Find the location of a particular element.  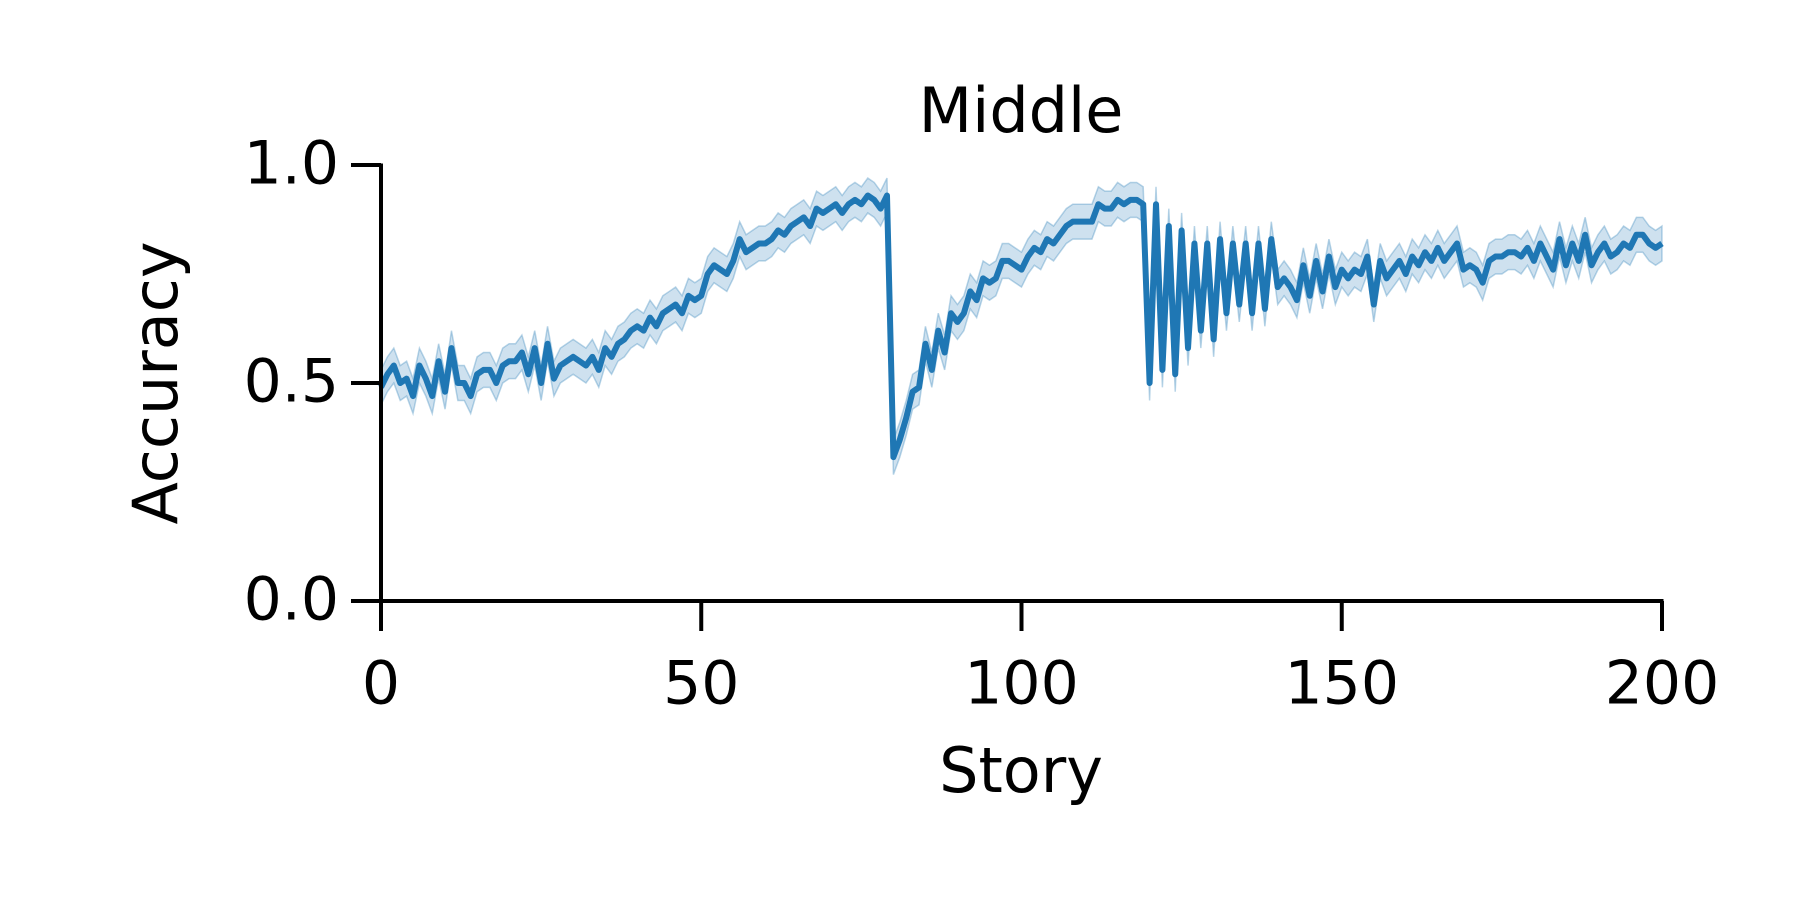

x-tick-label: 200 is located at coordinates (1662, 684).